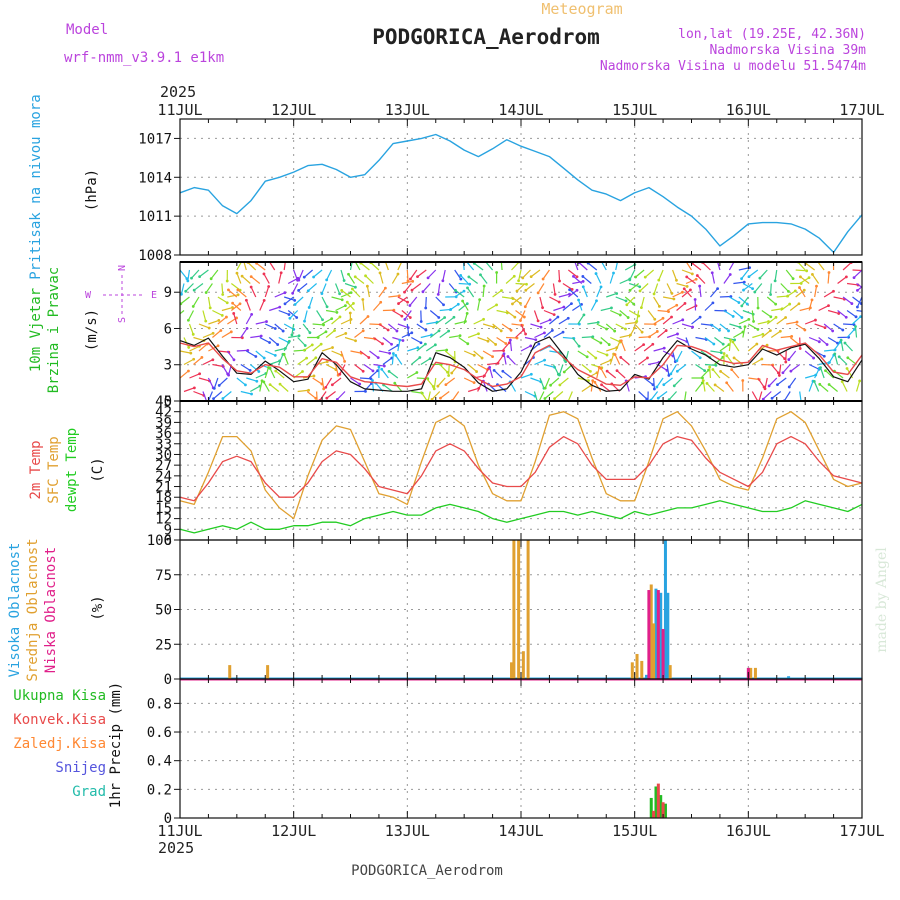 Image resolution: width=900 pixels, height=900 pixels. Describe the element at coordinates (98, 469) in the screenshot. I see `temp-unit-0: (C)` at that location.